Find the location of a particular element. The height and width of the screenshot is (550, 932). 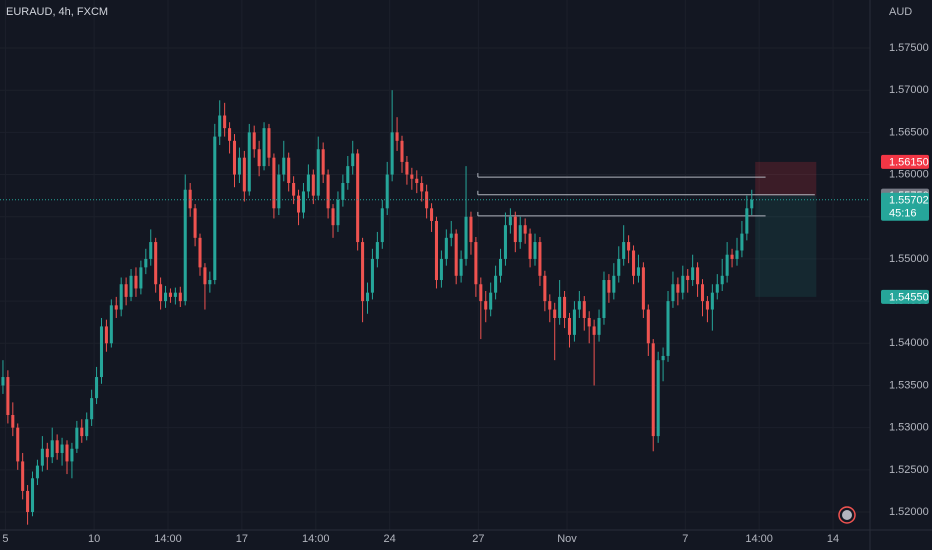

y-tick-label: 1.52500 is located at coordinates (909, 470).